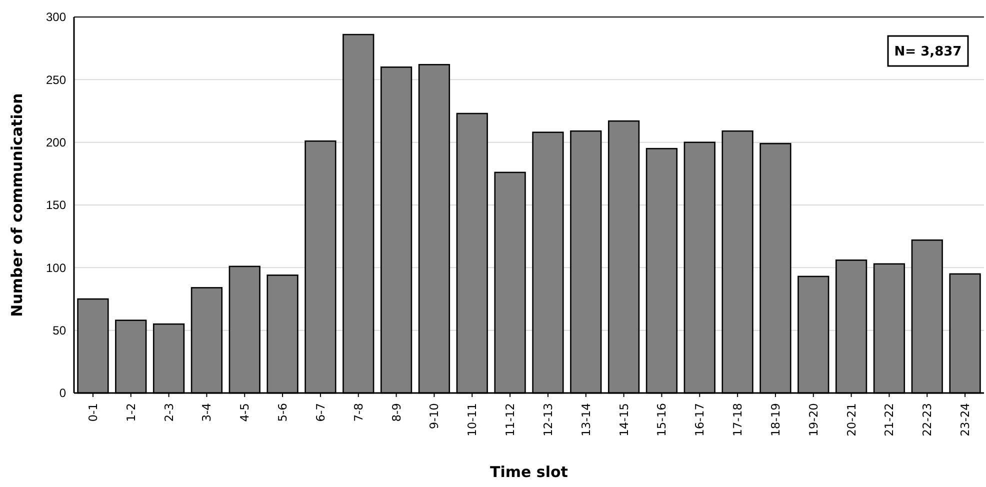 The height and width of the screenshot is (487, 986). I want to click on x-tick-label: 21-22, so click(889, 419).